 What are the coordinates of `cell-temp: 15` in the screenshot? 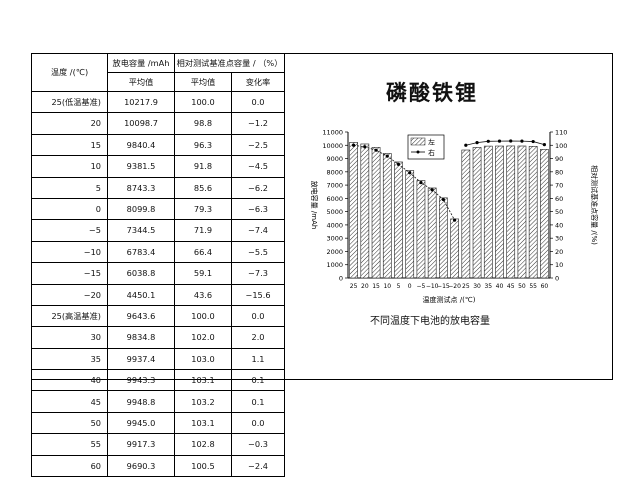 It's located at (69, 145).